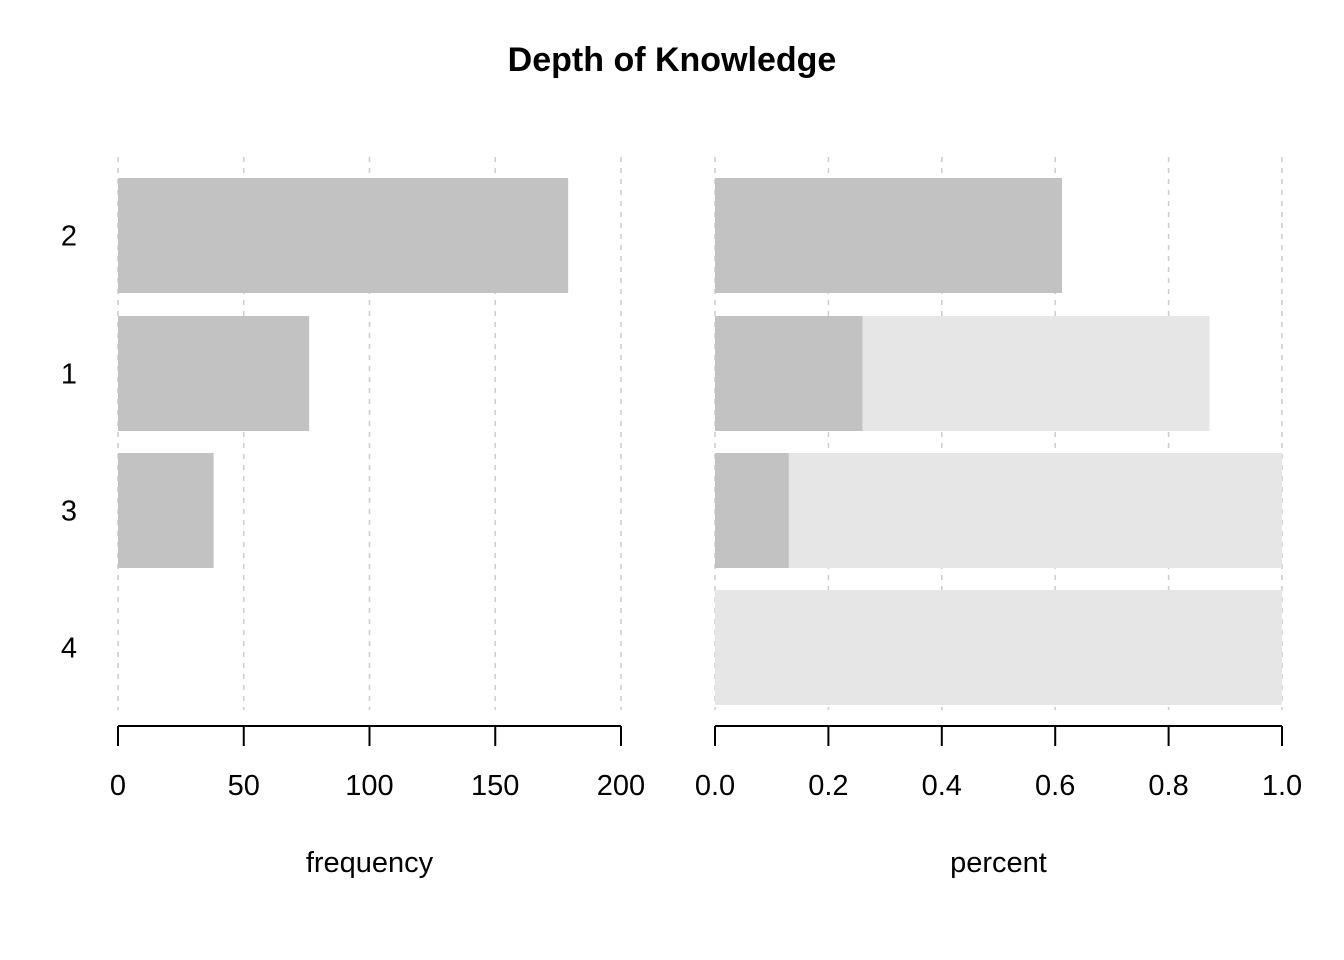  What do you see at coordinates (69, 512) in the screenshot?
I see `category-label: 3` at bounding box center [69, 512].